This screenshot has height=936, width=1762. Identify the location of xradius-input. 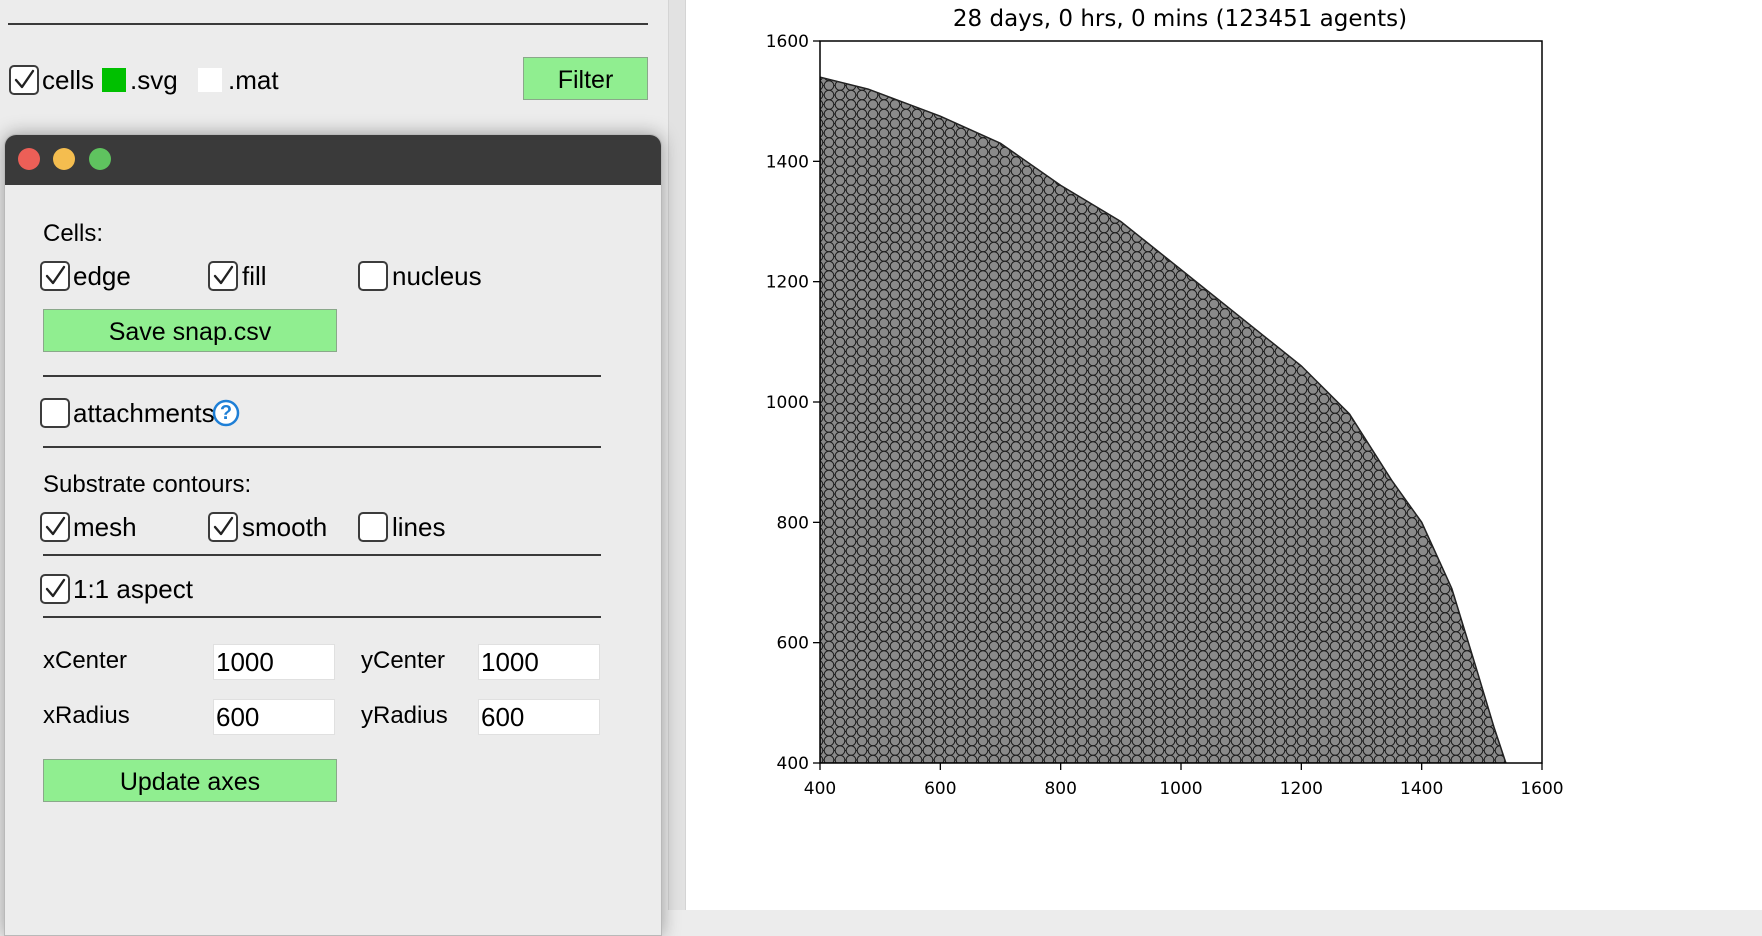
(274, 717).